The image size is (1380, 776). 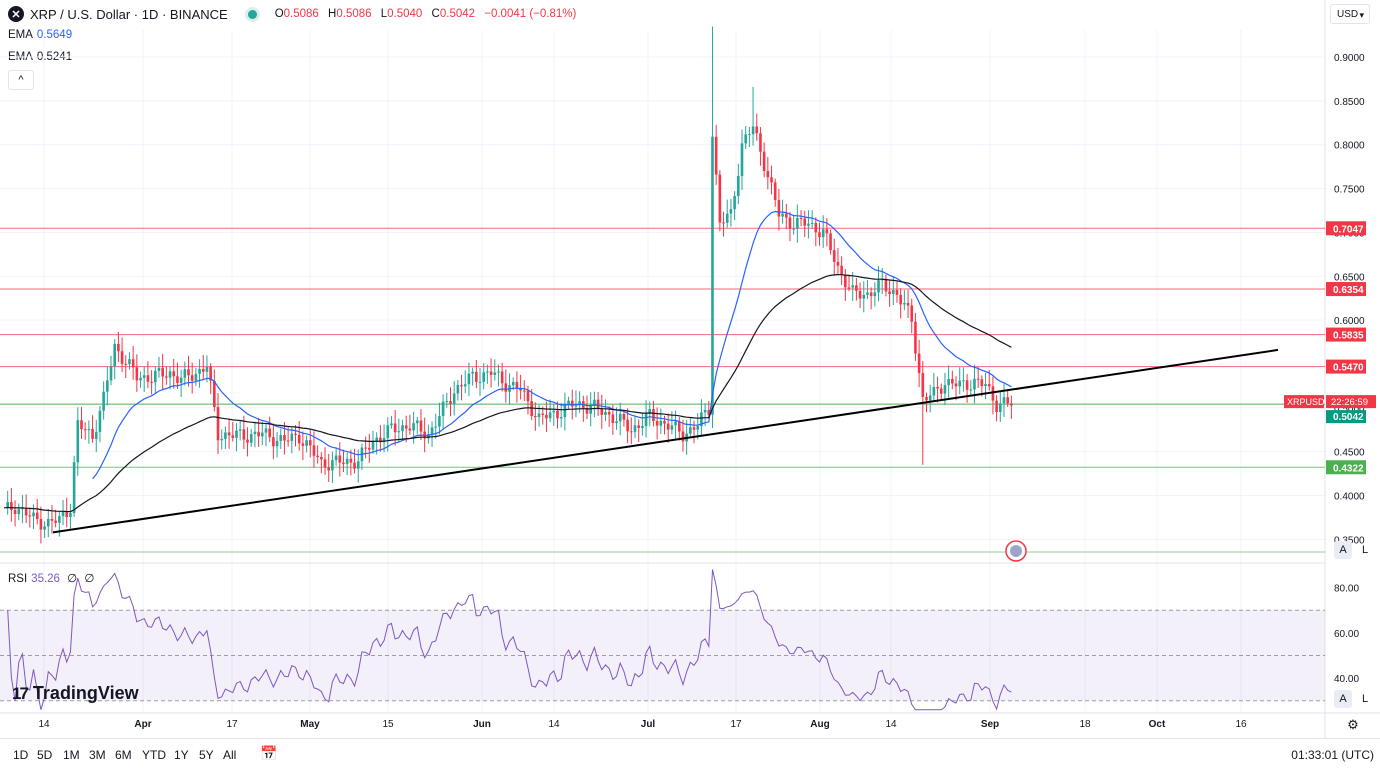 What do you see at coordinates (1346, 467) in the screenshot?
I see `level-tag` at bounding box center [1346, 467].